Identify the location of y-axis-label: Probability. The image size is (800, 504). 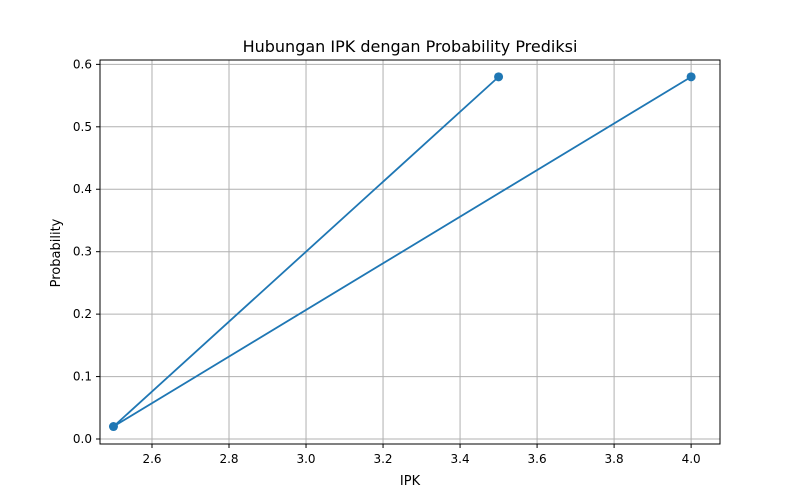
(56, 252).